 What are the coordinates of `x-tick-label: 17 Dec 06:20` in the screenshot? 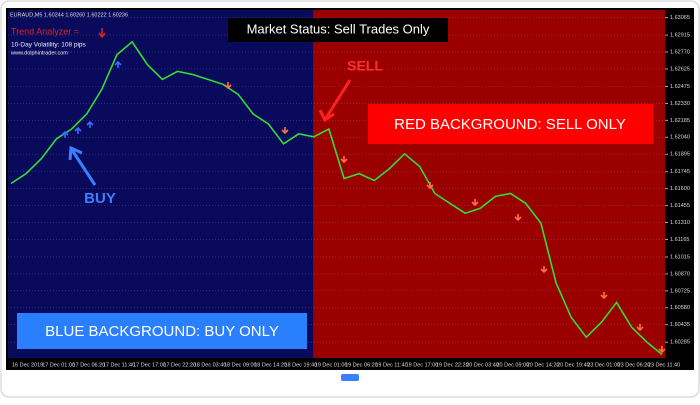 It's located at (89, 365).